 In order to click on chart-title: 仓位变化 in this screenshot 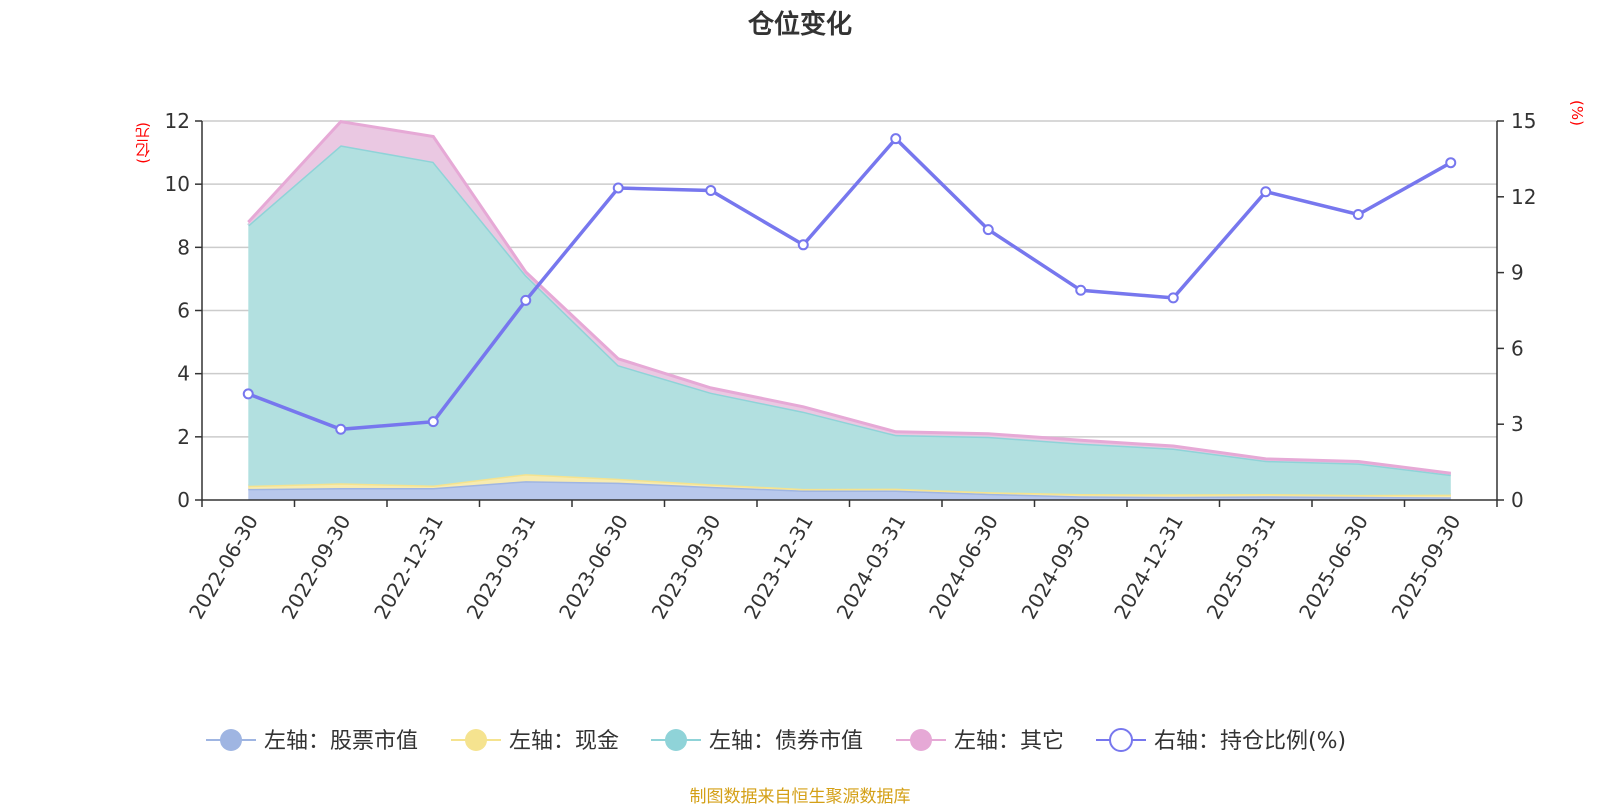, I will do `click(799, 25)`.